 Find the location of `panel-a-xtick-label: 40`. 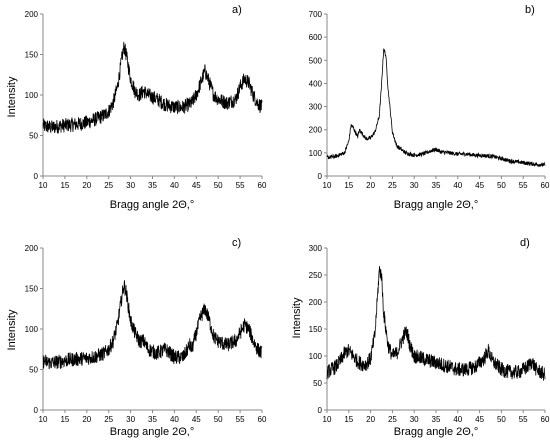

panel-a-xtick-label: 40 is located at coordinates (174, 185).